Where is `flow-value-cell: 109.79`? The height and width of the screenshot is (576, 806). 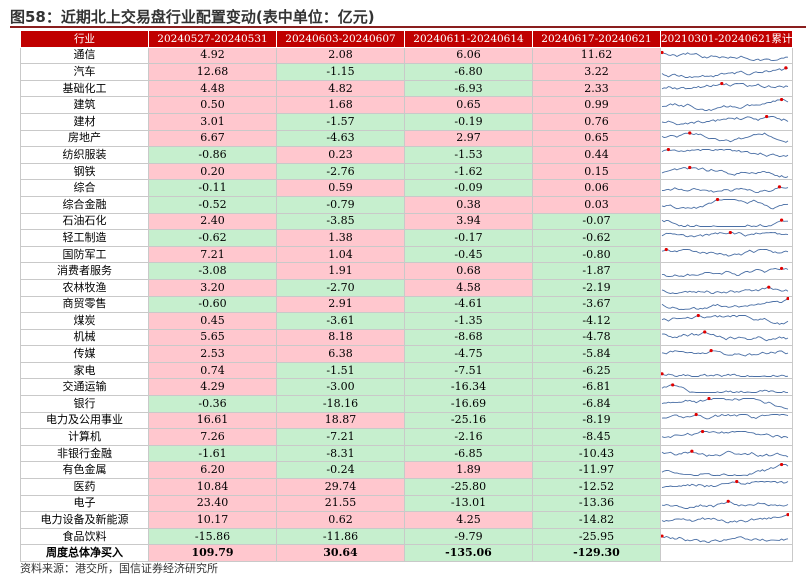 flow-value-cell: 109.79 is located at coordinates (212, 553).